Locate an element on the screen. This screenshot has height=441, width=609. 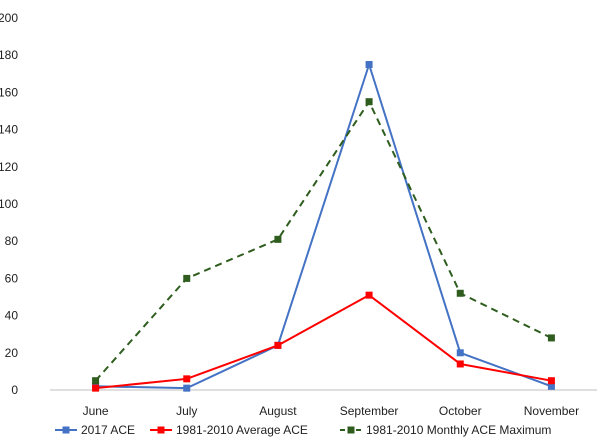
y-tick-label: 80 is located at coordinates (12, 241).